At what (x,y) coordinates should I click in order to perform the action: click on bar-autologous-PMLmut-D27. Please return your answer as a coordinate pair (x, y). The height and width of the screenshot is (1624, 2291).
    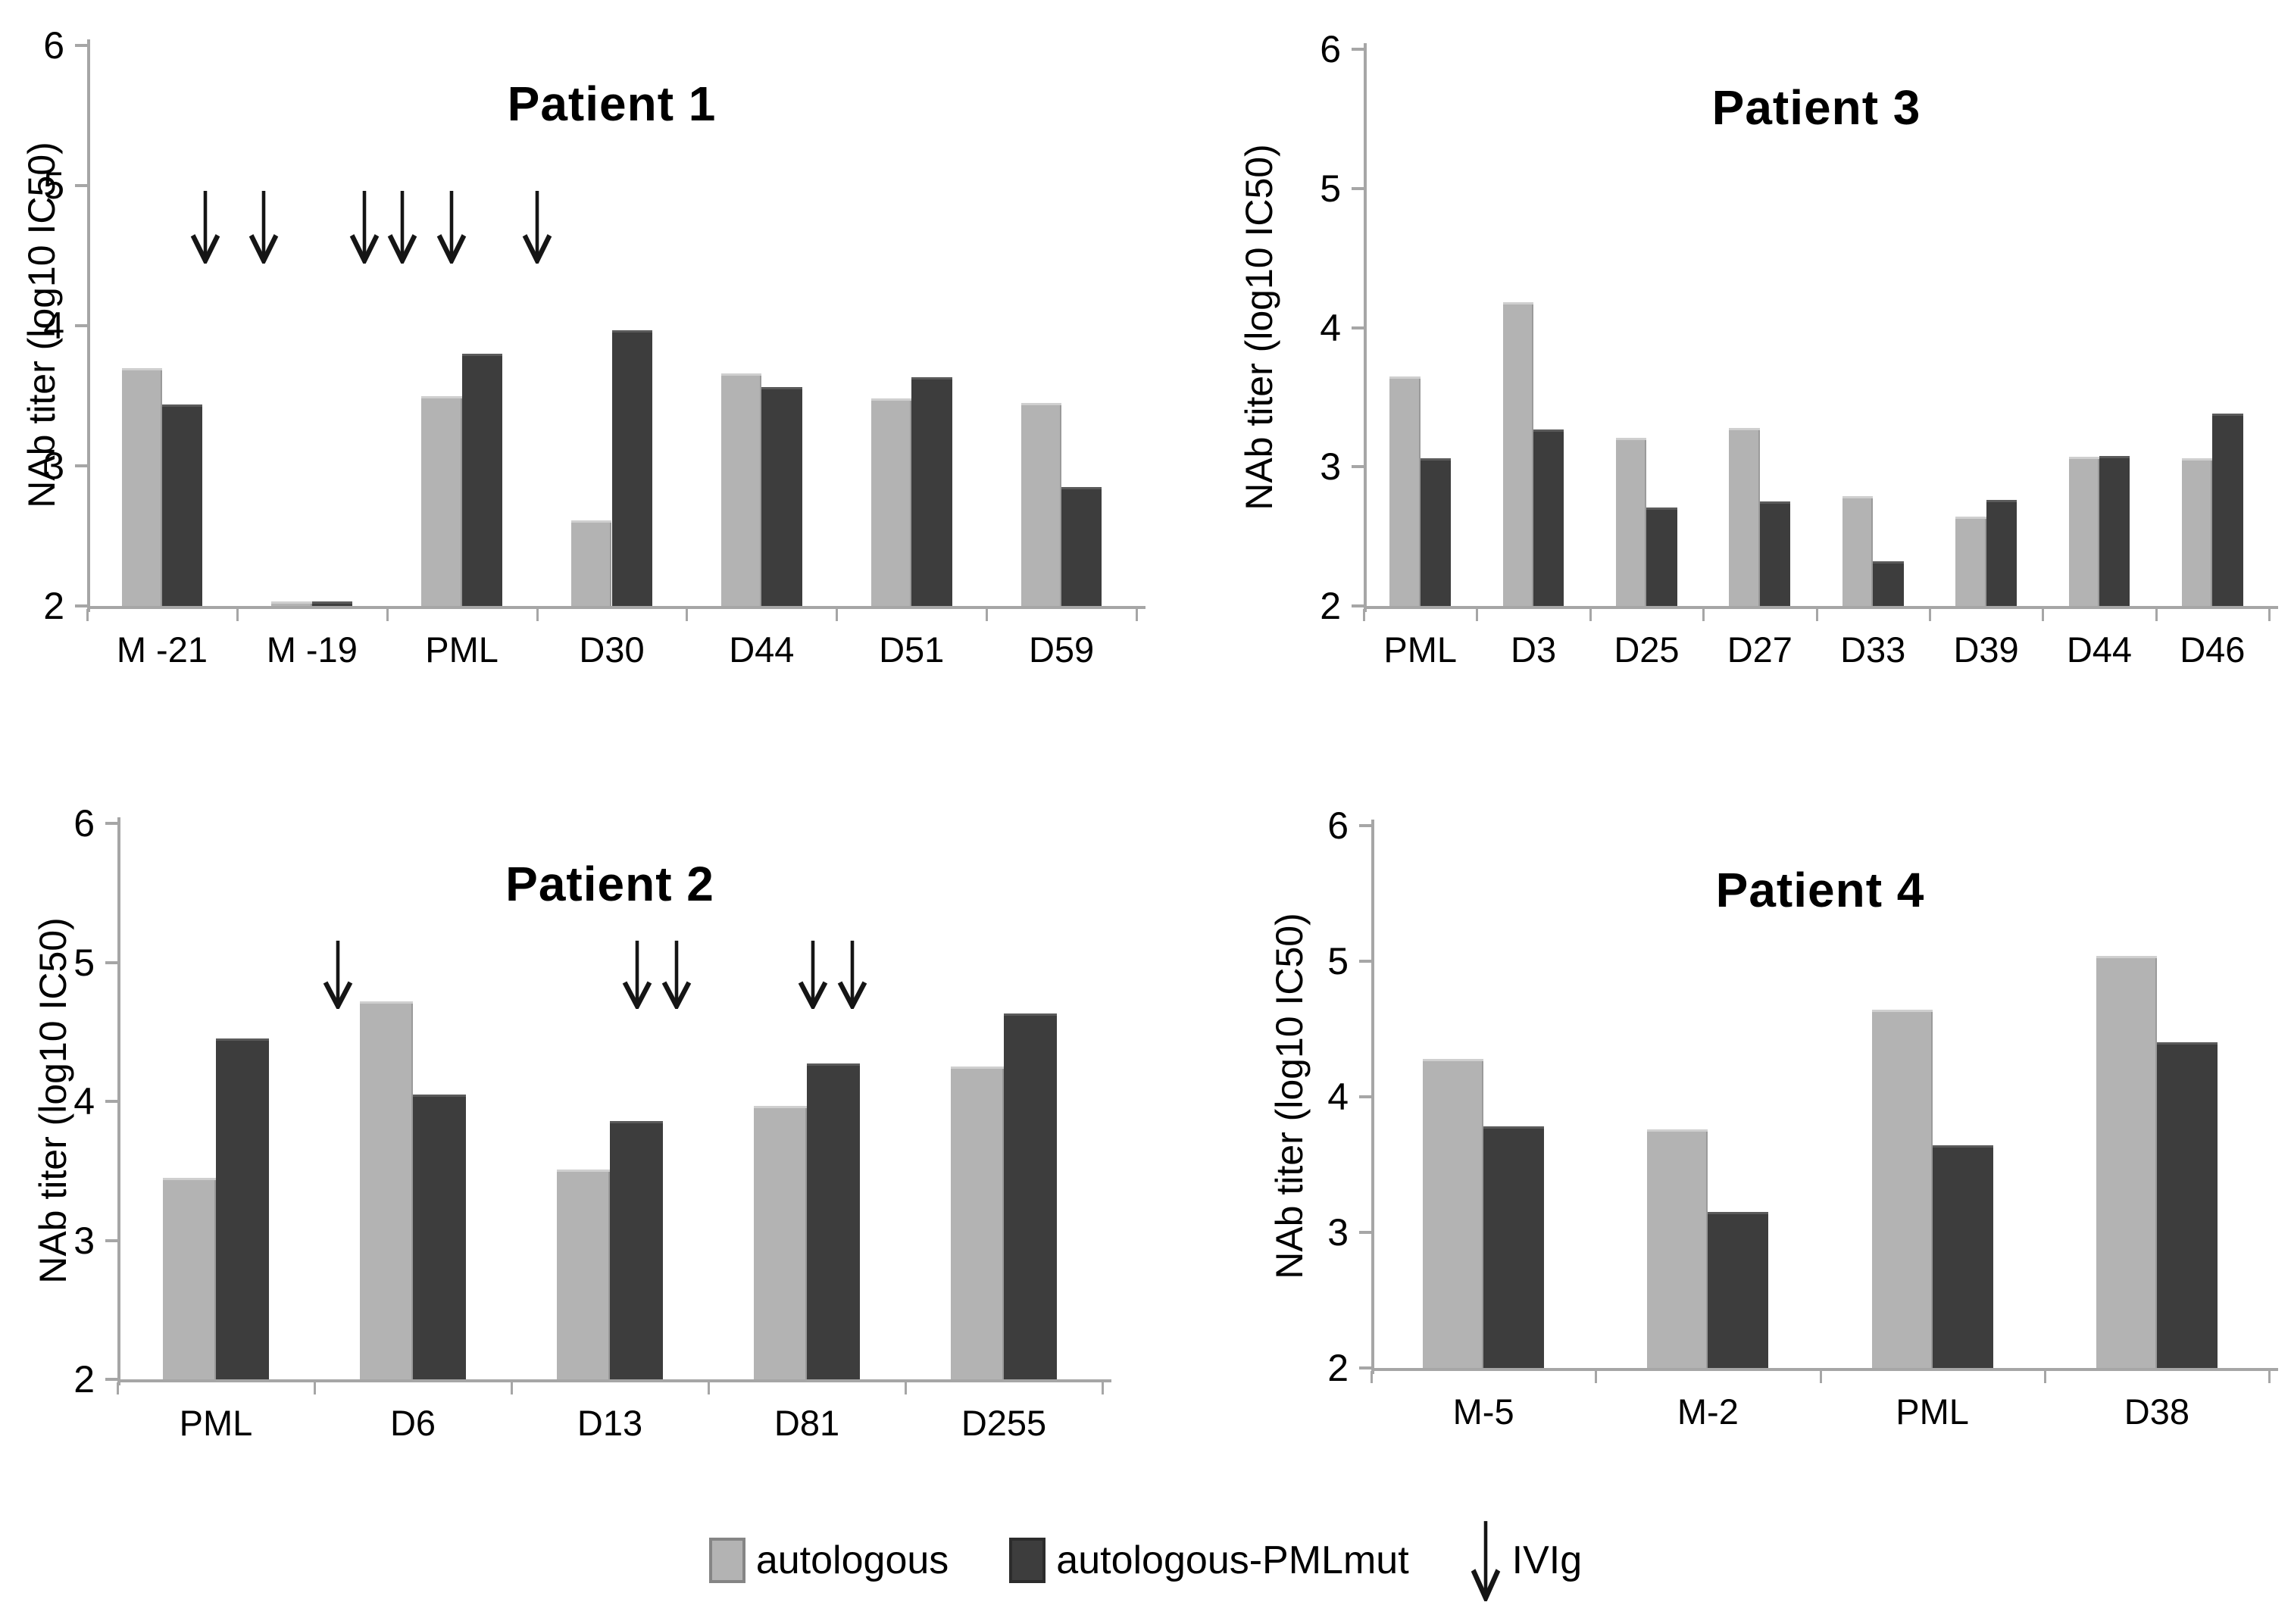
    Looking at the image, I should click on (1775, 553).